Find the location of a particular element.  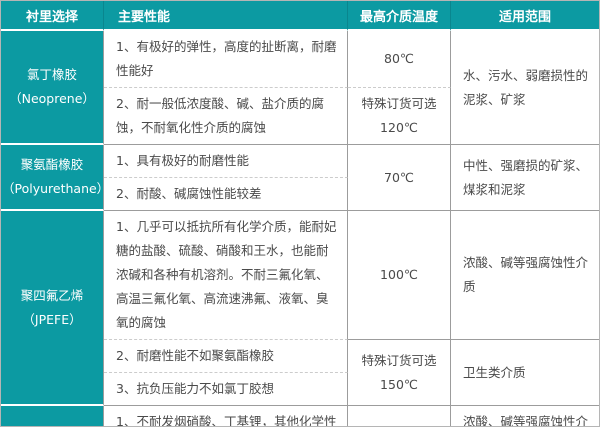

performance-cell: 3、抗负压能力不如氯丁胶想 is located at coordinates (226, 389).